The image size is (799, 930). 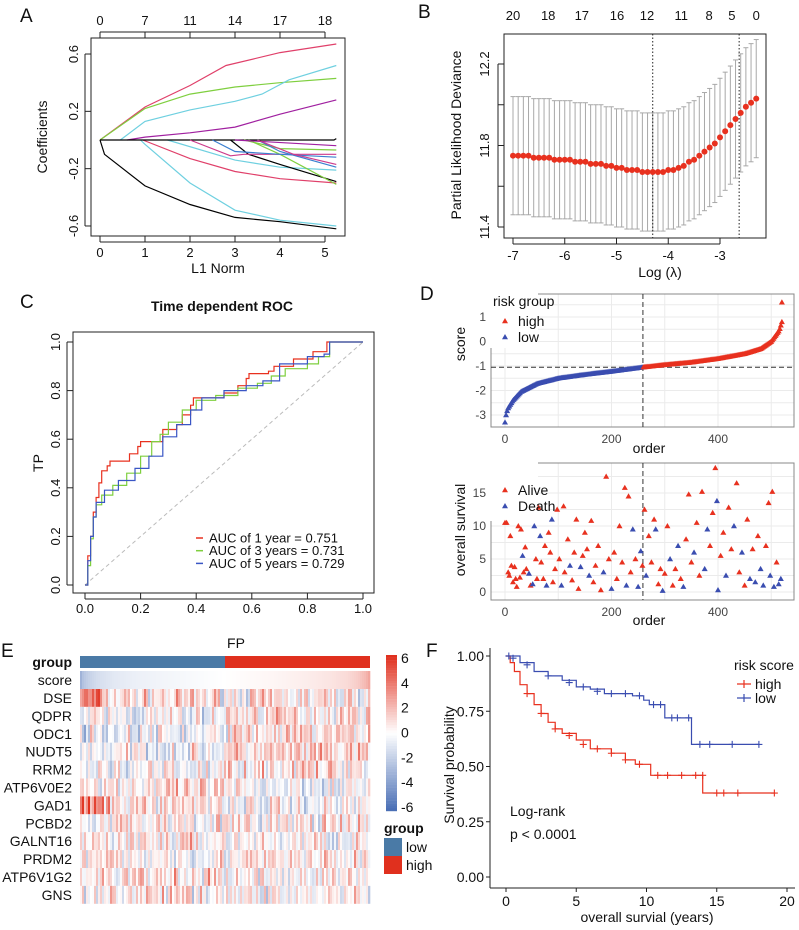 What do you see at coordinates (222, 306) in the screenshot?
I see `chart-title: Time dependent ROC` at bounding box center [222, 306].